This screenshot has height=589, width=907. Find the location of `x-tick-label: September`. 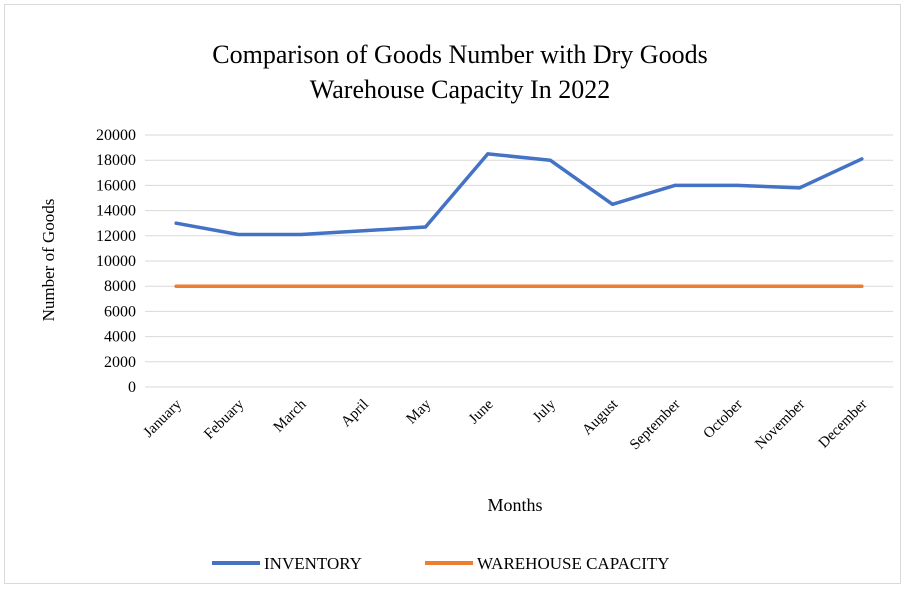

x-tick-label: September is located at coordinates (655, 425).